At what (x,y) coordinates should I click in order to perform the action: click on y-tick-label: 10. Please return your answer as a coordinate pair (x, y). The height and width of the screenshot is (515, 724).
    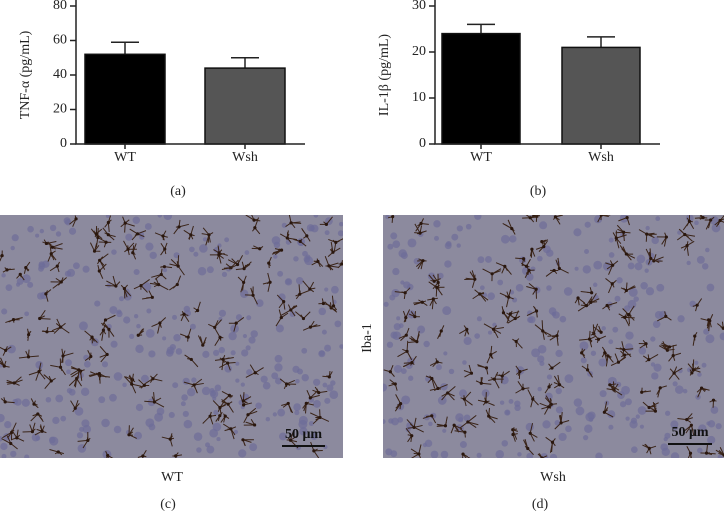
    Looking at the image, I should click on (419, 97).